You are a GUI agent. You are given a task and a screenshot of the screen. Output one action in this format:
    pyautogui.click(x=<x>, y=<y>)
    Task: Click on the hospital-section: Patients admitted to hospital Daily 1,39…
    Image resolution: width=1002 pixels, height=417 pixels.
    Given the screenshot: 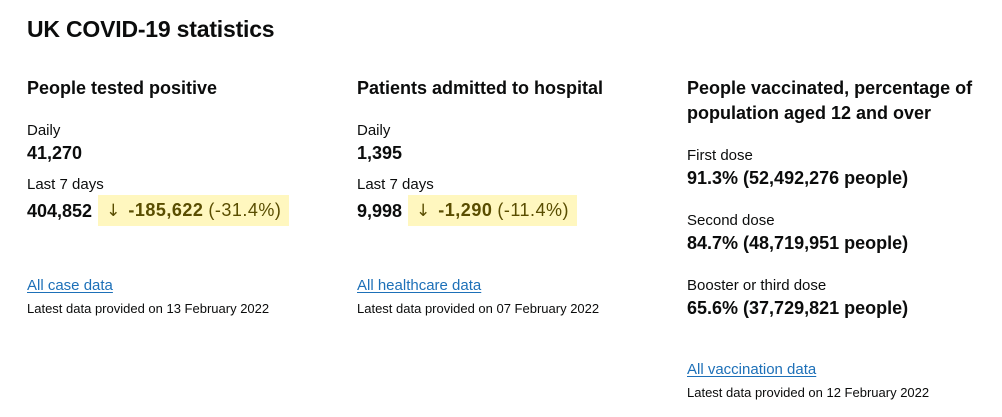 What is the action you would take?
    pyautogui.click(x=507, y=151)
    